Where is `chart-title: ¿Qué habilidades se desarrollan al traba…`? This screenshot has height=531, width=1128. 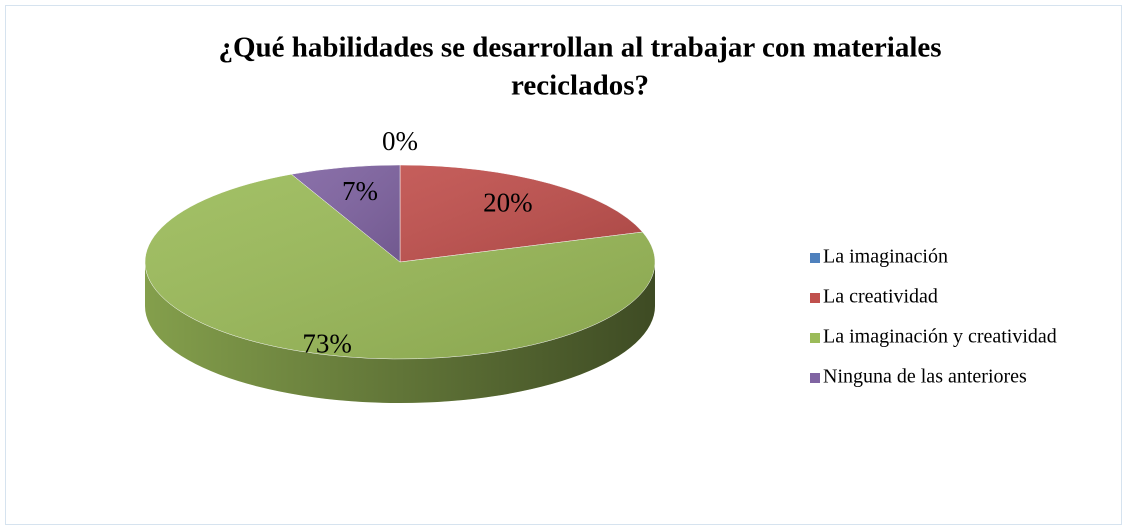 chart-title: ¿Qué habilidades se desarrollan al traba… is located at coordinates (579, 48).